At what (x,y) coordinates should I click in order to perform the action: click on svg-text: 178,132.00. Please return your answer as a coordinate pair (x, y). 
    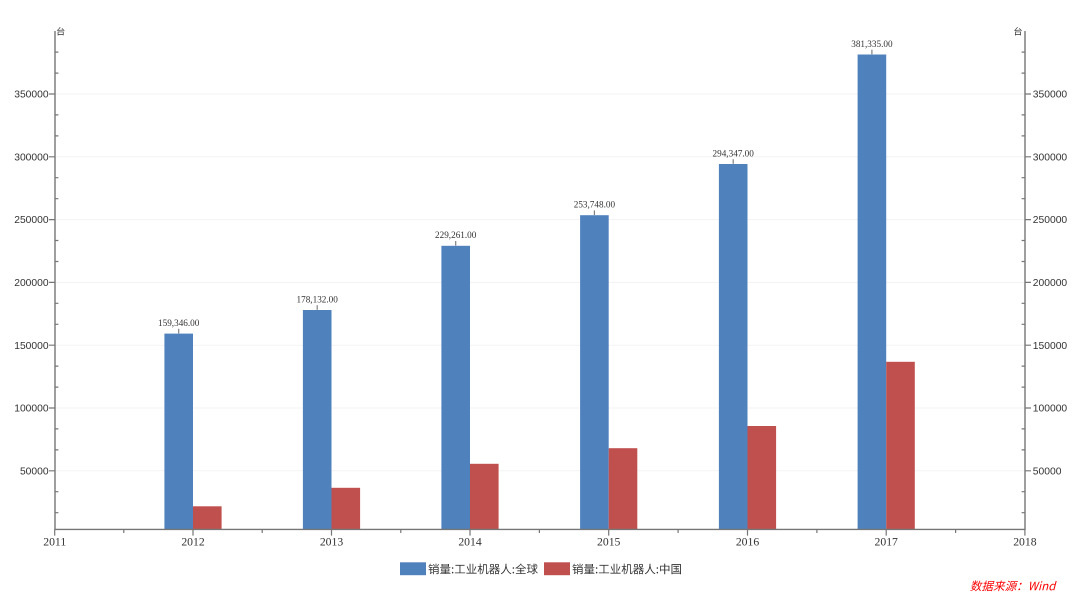
    Looking at the image, I should click on (318, 299).